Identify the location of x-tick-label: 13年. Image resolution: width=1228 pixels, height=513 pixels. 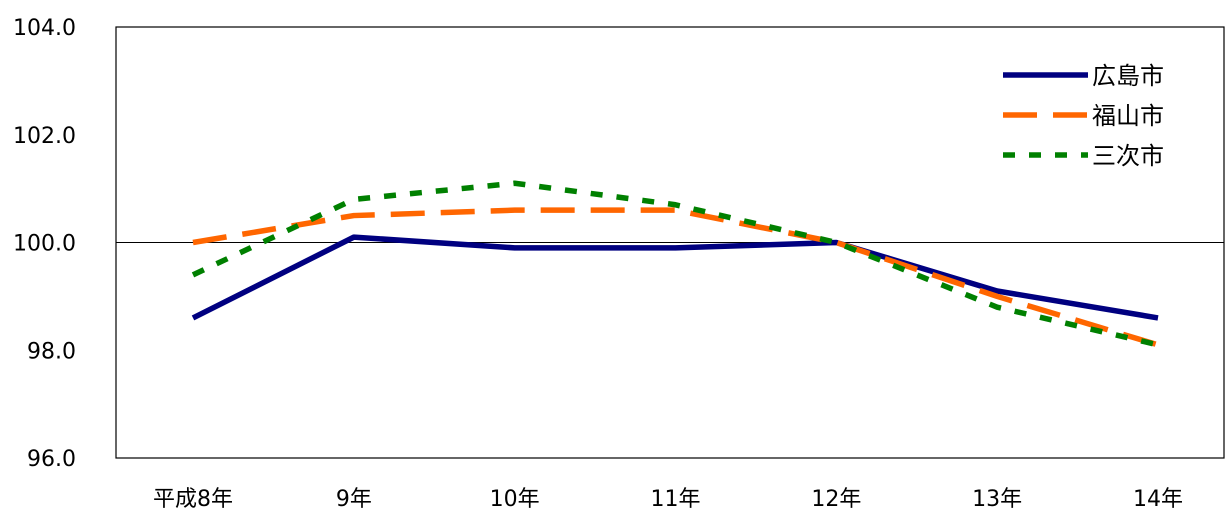
(997, 499).